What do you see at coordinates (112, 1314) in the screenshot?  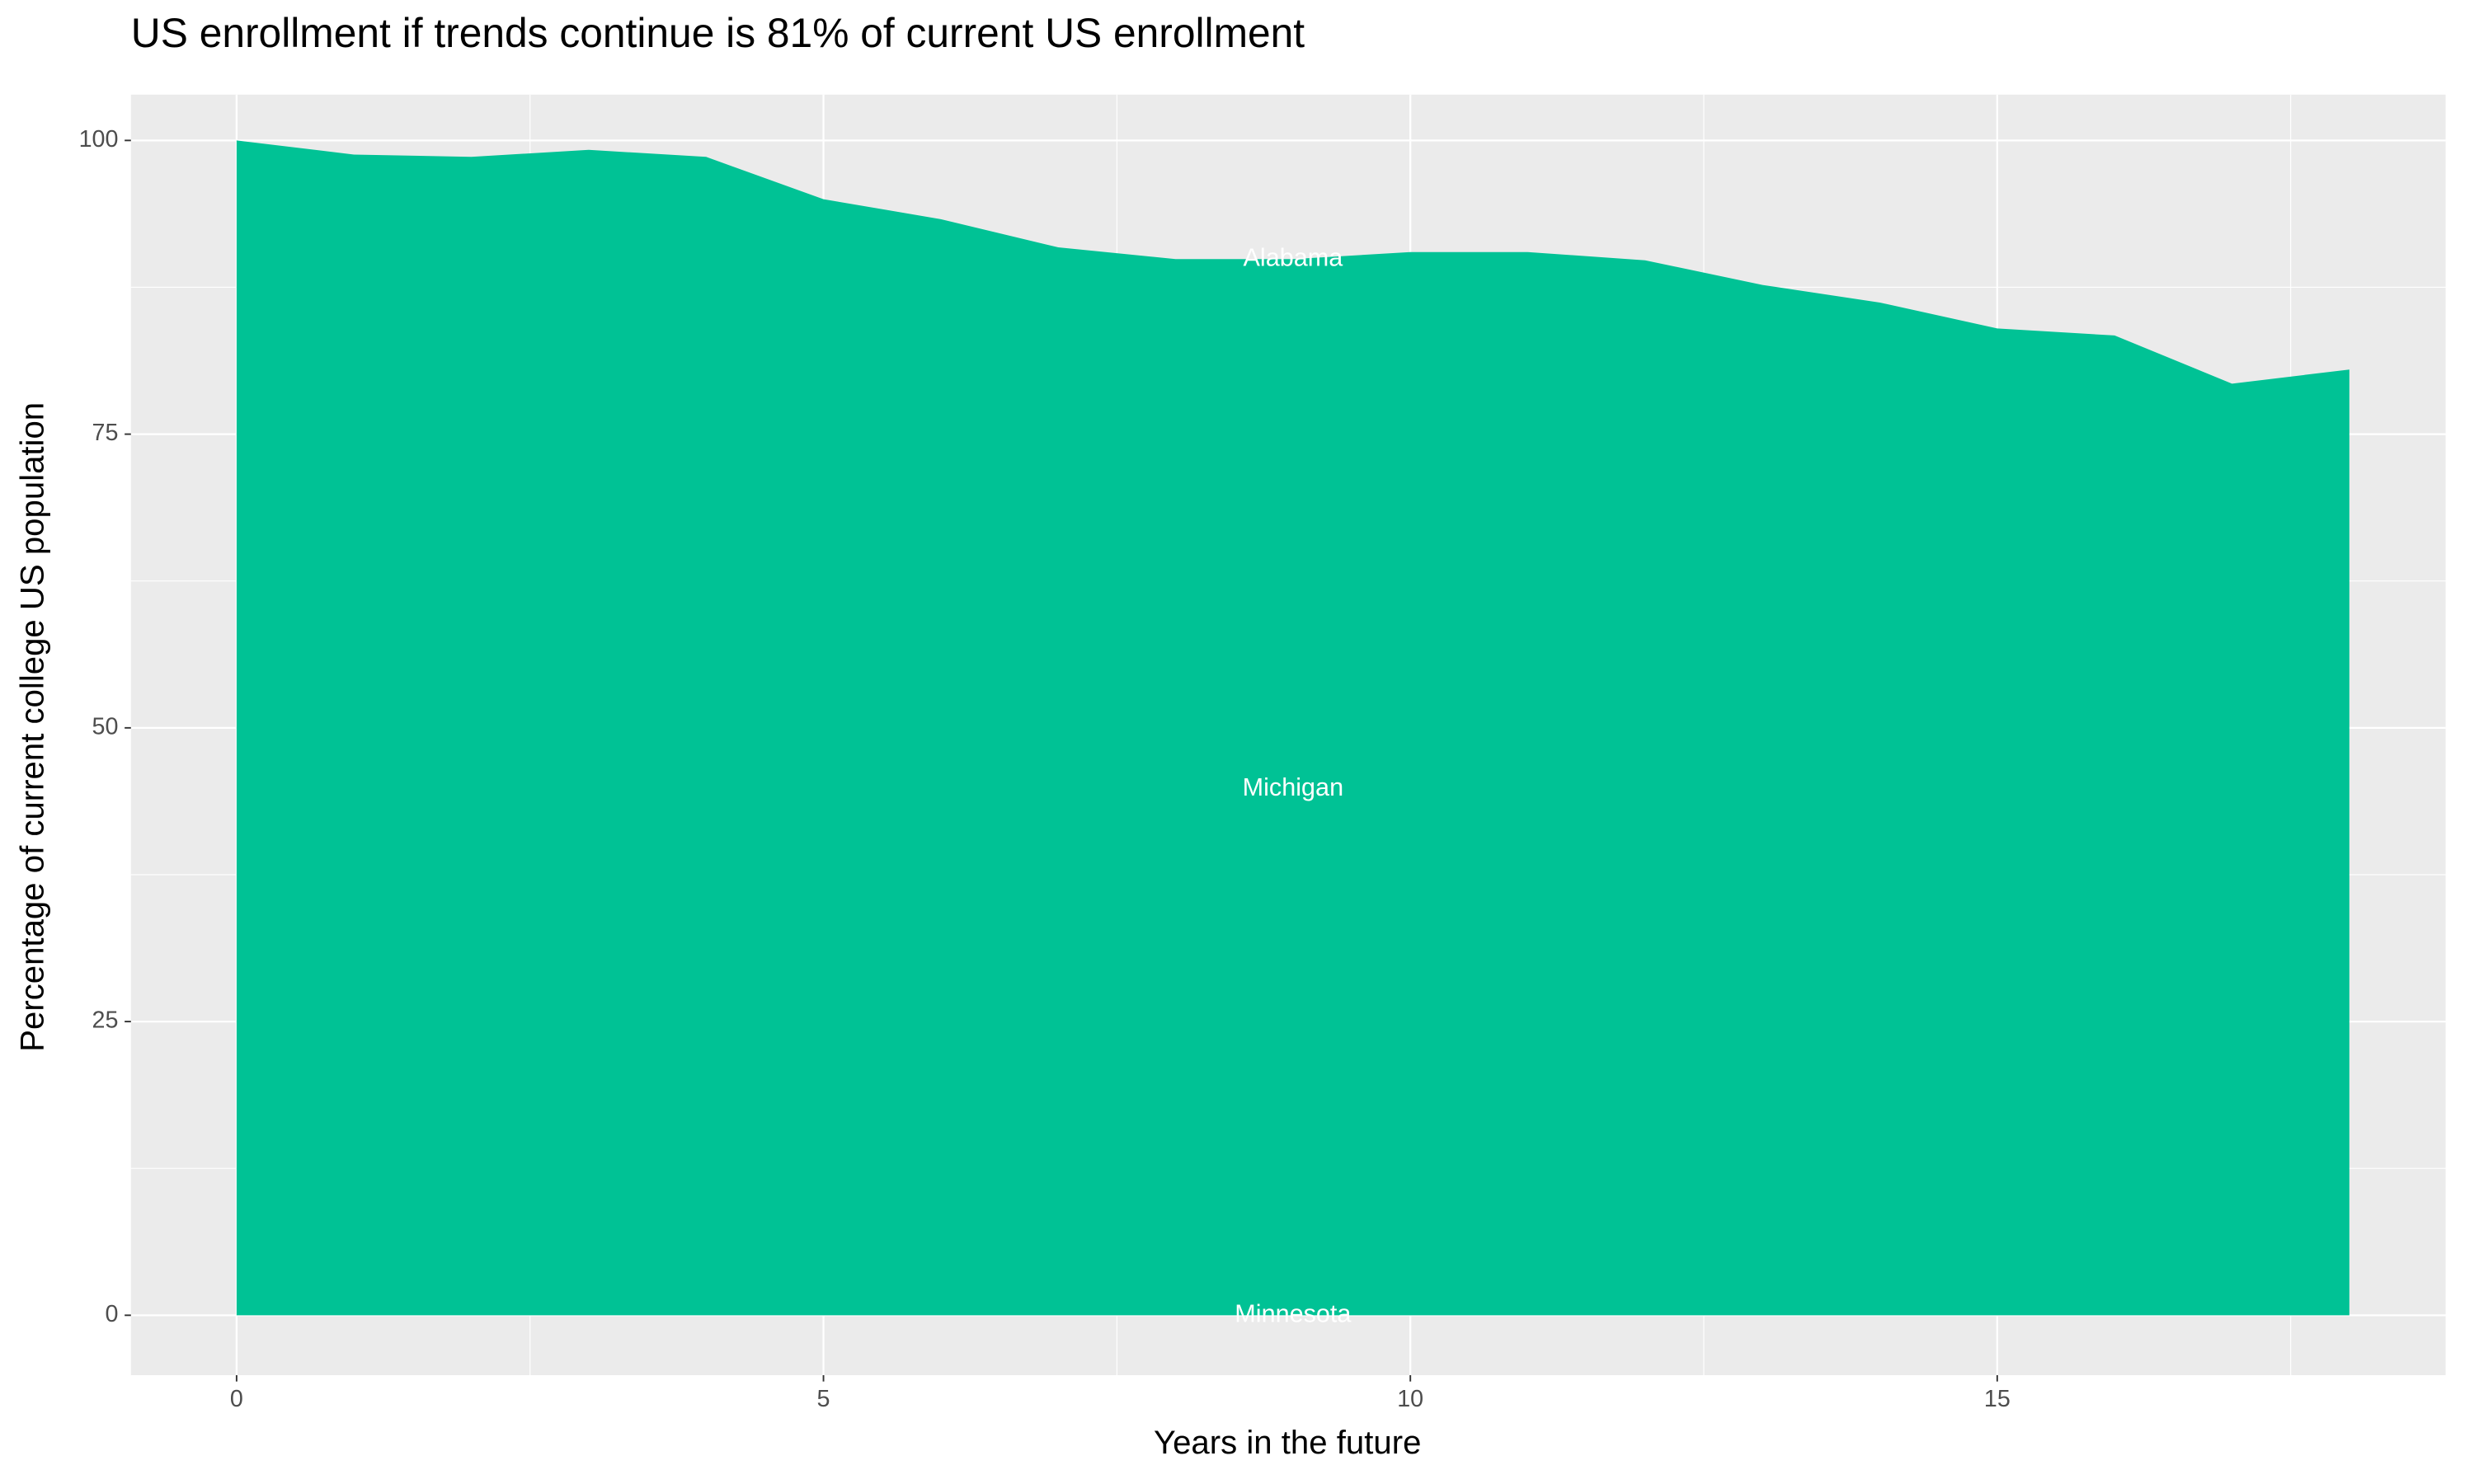 I see `y-tick-label: 0` at bounding box center [112, 1314].